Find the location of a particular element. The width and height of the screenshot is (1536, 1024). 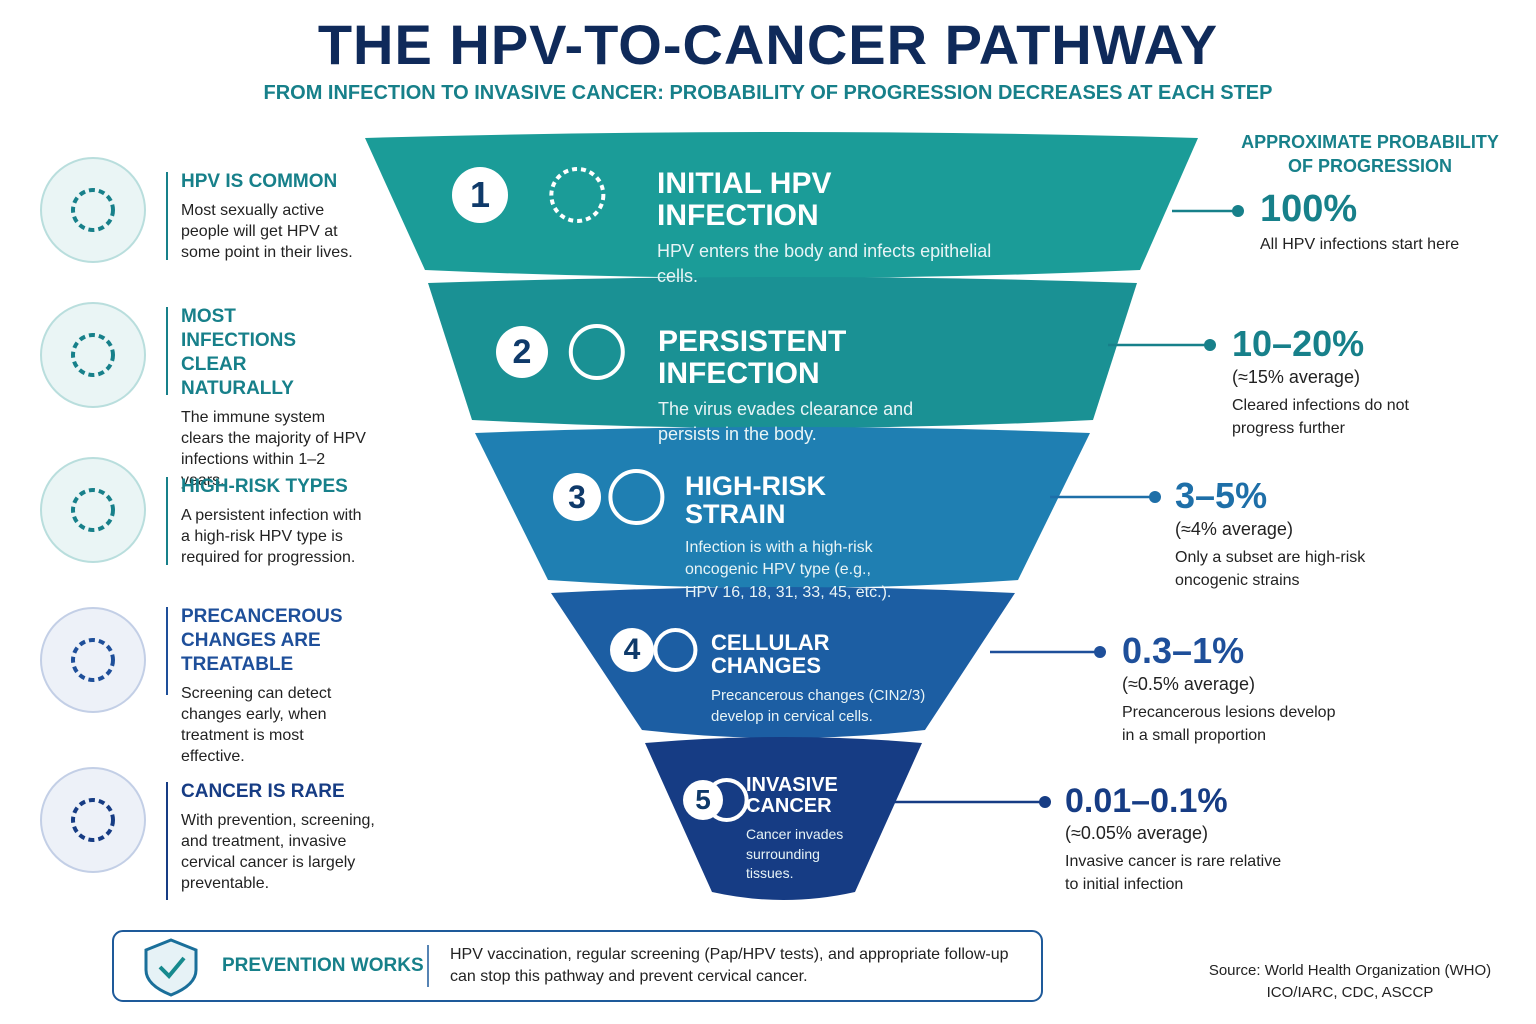

footer-box is located at coordinates (577, 966).